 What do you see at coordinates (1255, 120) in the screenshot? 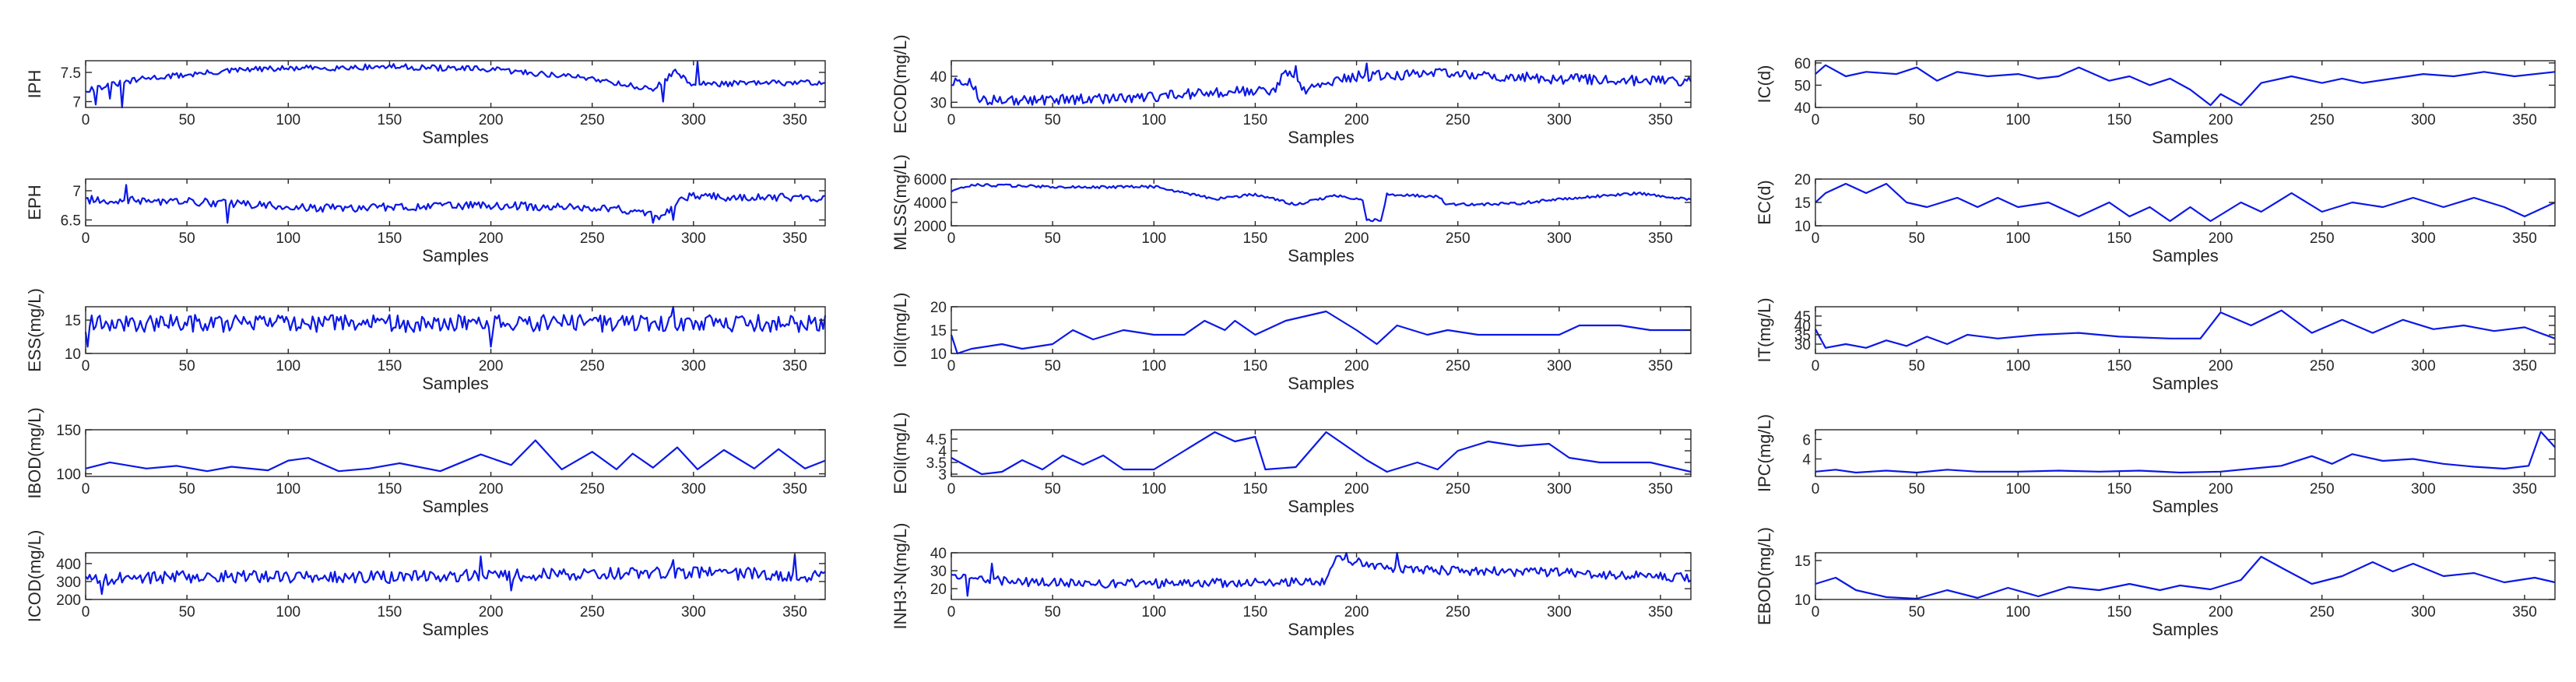
I see `x-tick-label-p6-150: 150` at bounding box center [1255, 120].